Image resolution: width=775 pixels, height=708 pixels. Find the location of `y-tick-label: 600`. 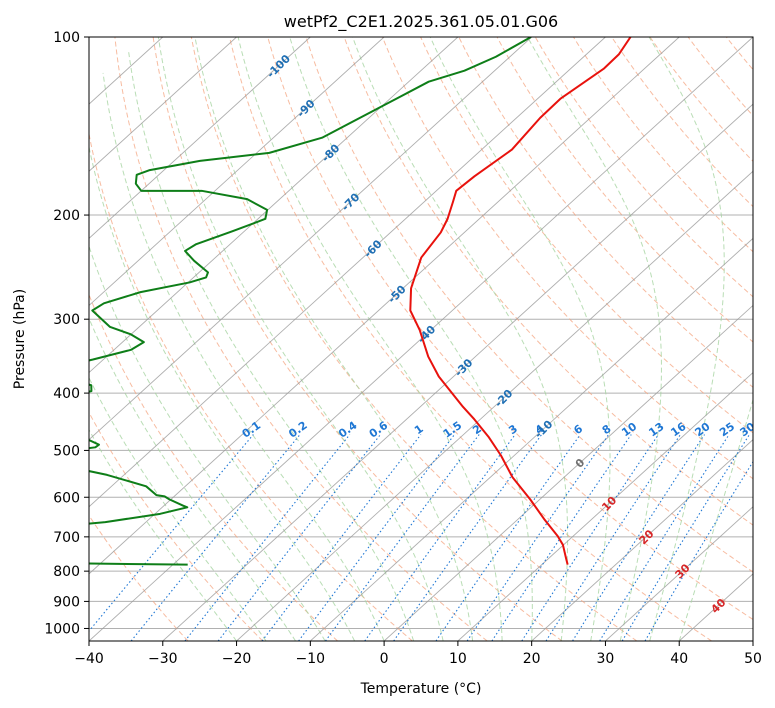

y-tick-label: 600 is located at coordinates (66, 498).